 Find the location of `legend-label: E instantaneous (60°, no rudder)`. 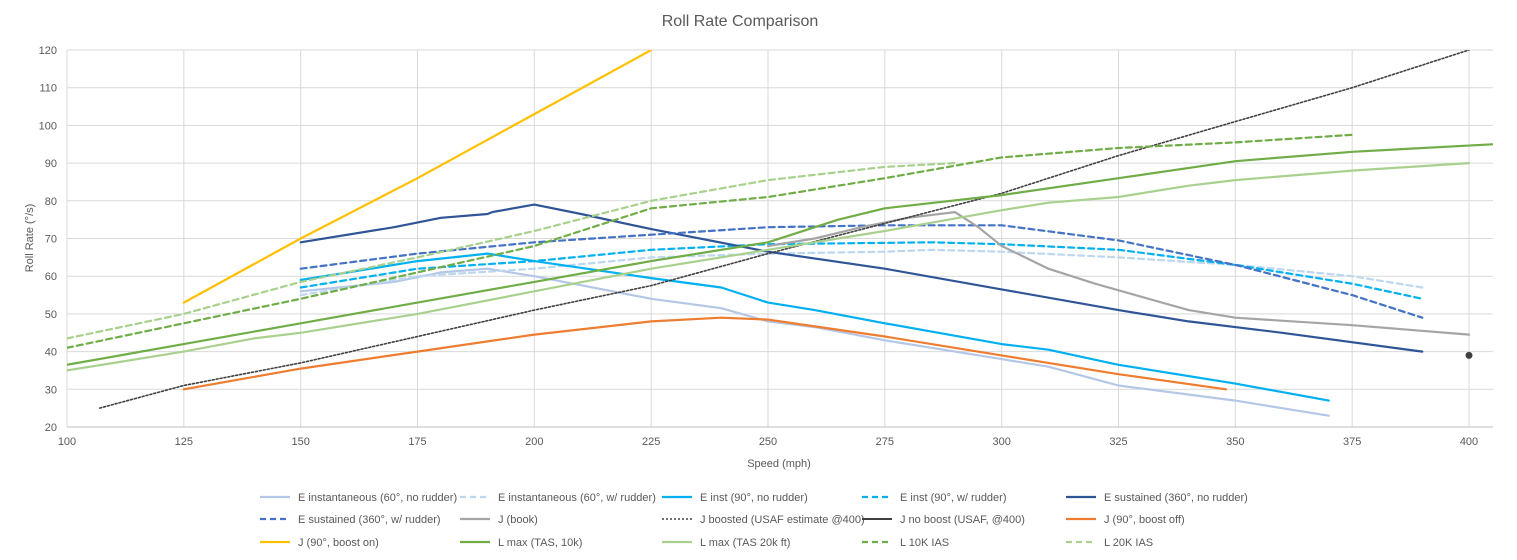

legend-label: E instantaneous (60°, no rudder) is located at coordinates (377, 498).